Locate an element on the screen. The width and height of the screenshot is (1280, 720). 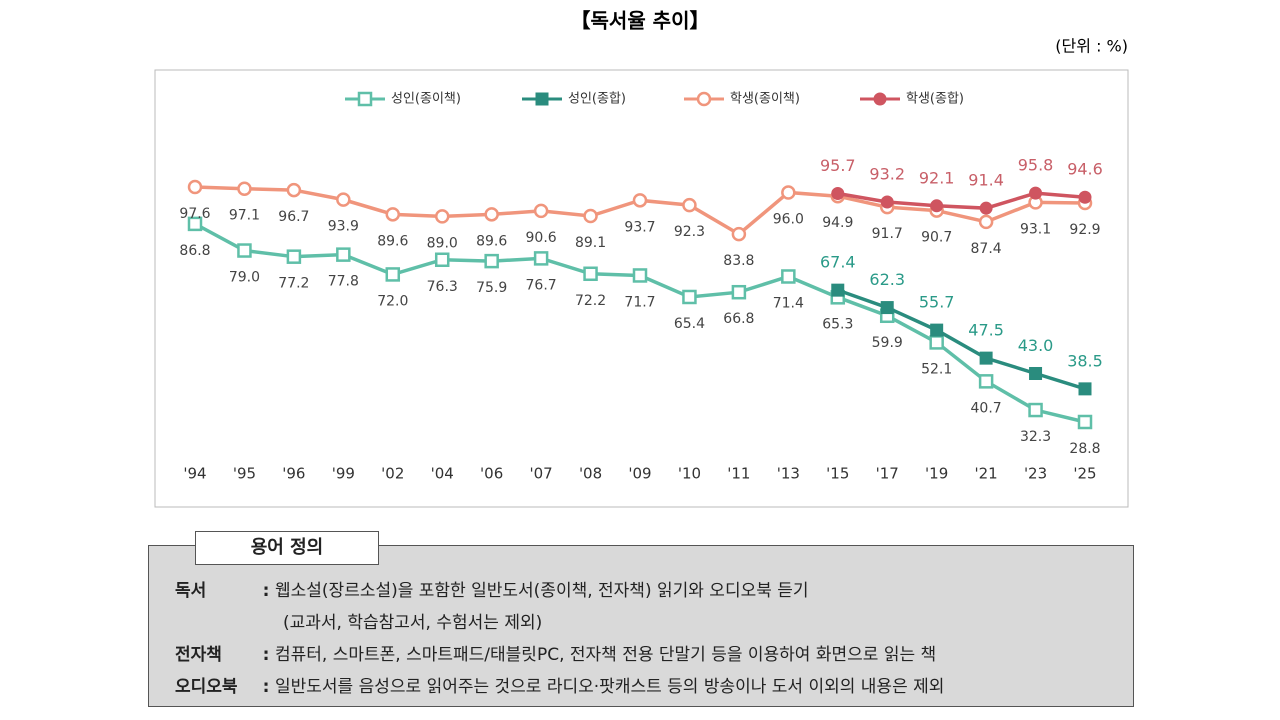
data-label: 72.0 is located at coordinates (392, 301).